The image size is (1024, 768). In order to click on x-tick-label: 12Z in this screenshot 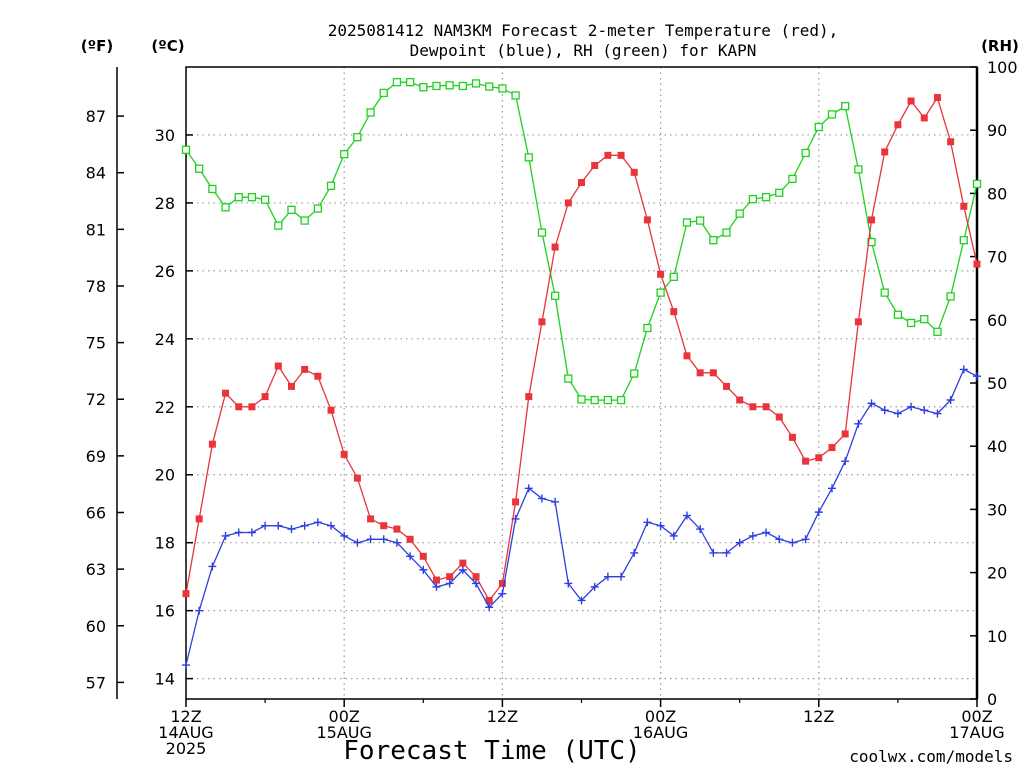, I will do `click(185, 716)`.